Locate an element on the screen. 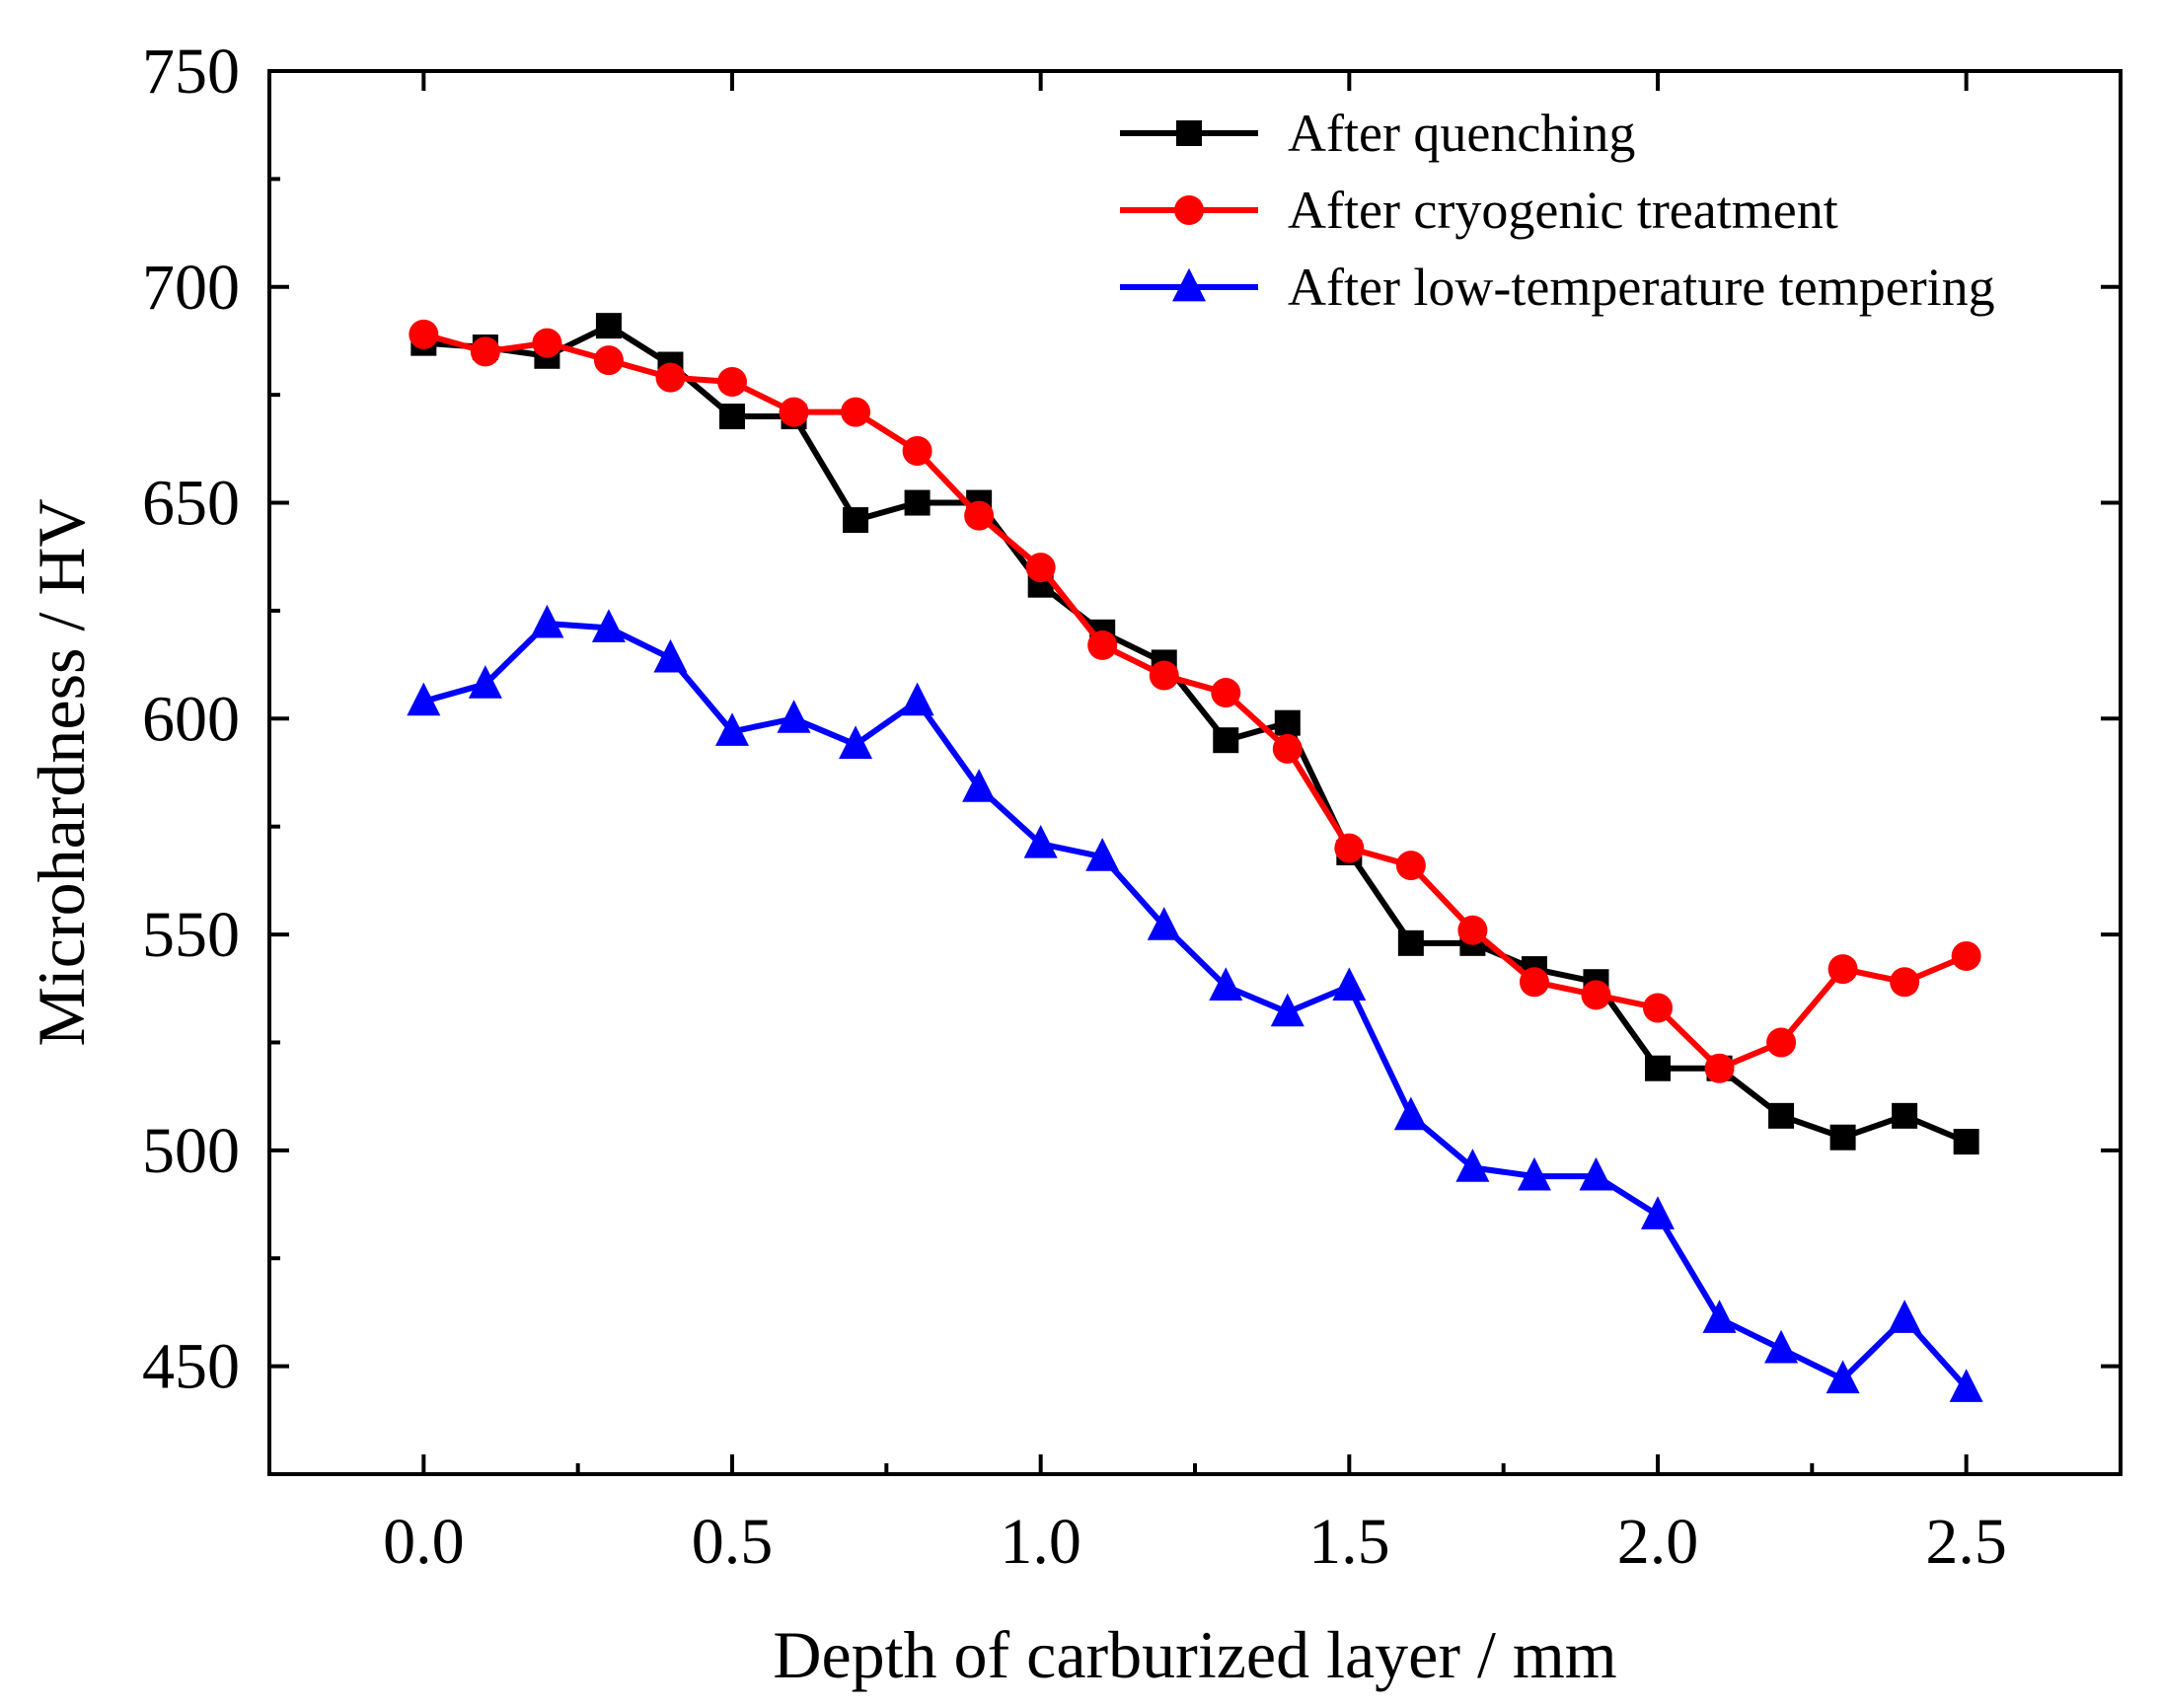 The image size is (2161, 1708). y-tick-label: 750 is located at coordinates (191, 72).